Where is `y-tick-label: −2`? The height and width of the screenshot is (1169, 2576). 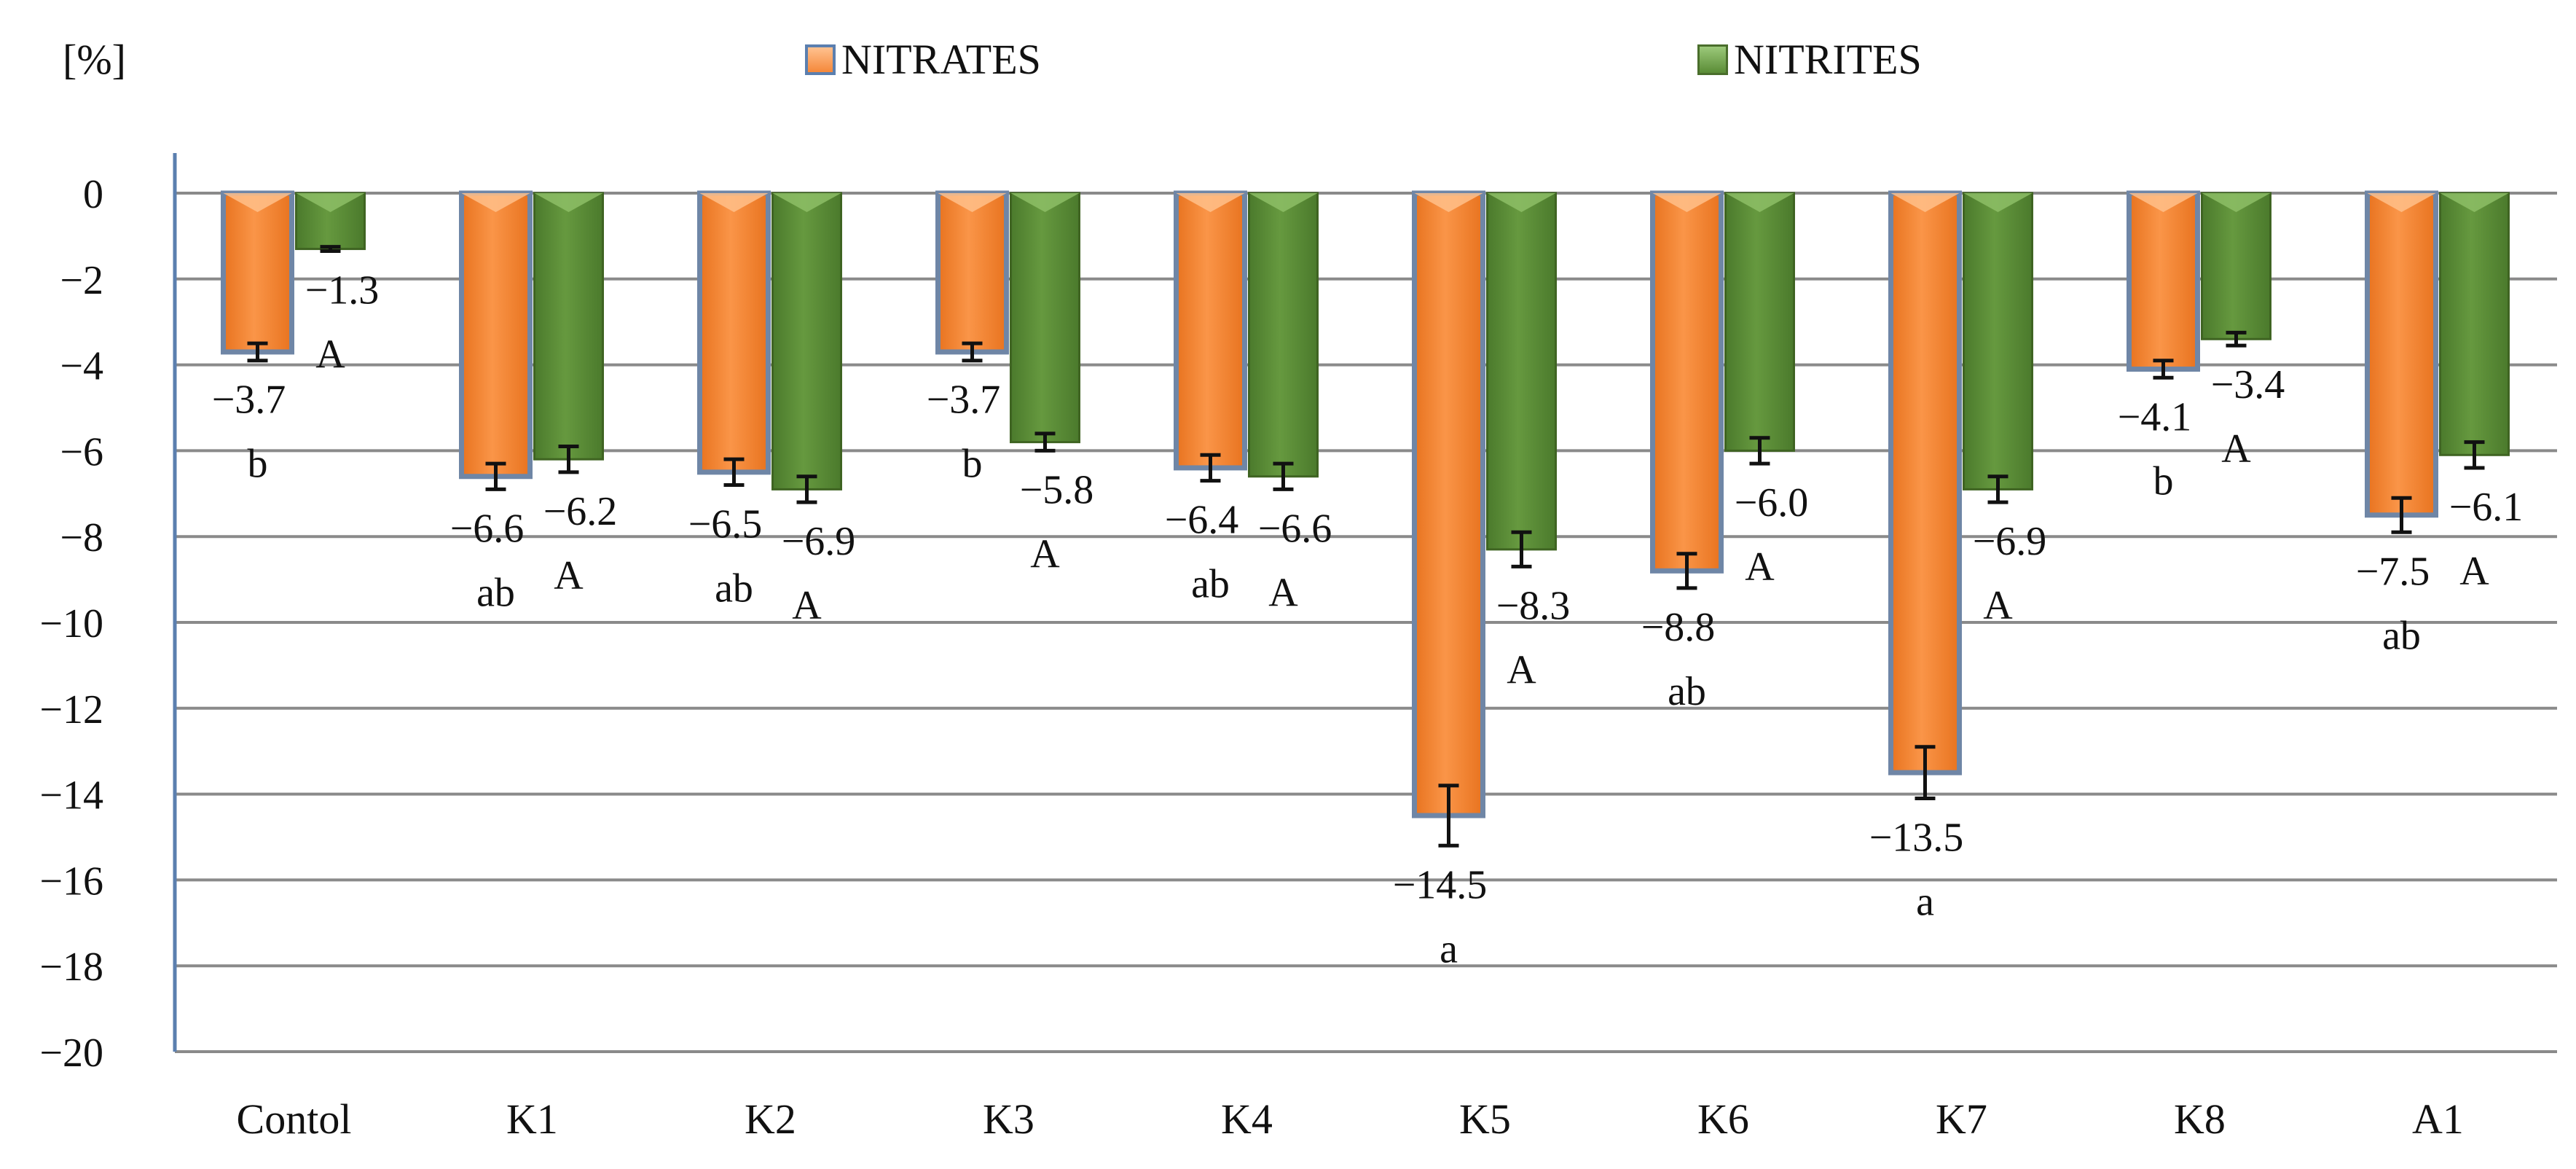
y-tick-label: −2 is located at coordinates (81, 280).